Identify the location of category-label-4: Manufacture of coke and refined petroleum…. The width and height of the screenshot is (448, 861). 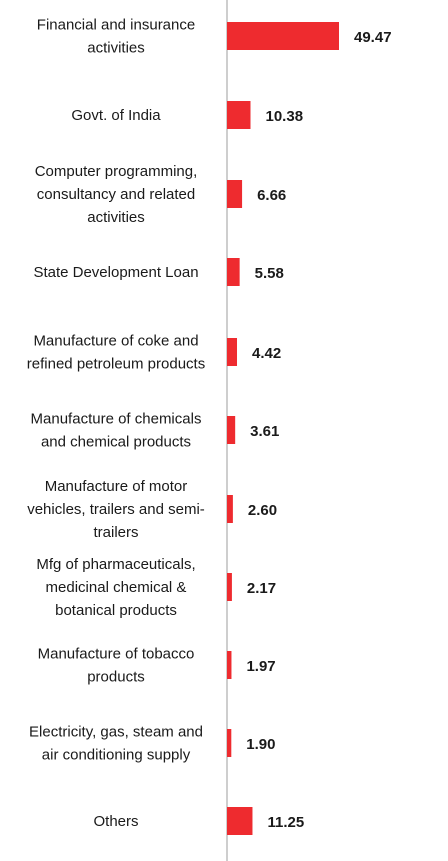
(116, 353).